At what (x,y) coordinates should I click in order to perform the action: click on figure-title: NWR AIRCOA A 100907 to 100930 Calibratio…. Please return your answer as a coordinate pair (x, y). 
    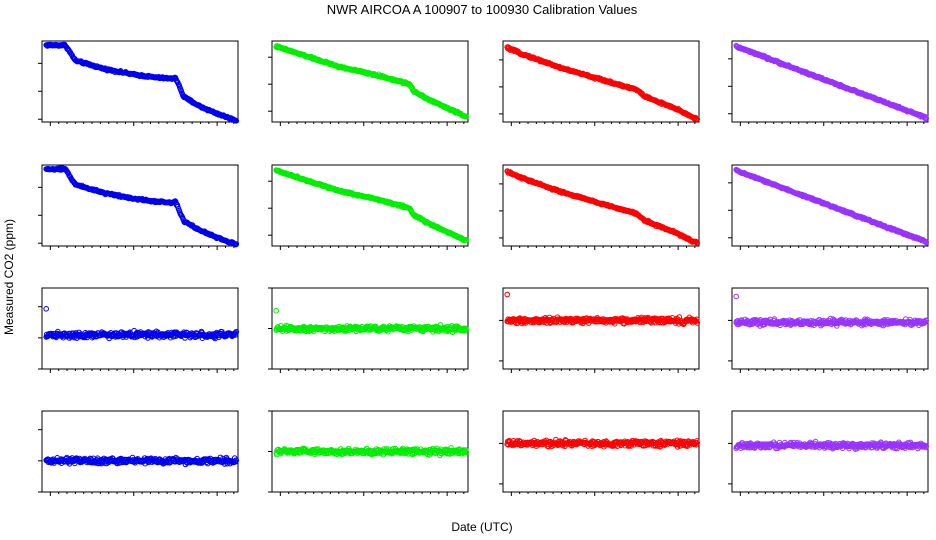
    Looking at the image, I should click on (482, 9).